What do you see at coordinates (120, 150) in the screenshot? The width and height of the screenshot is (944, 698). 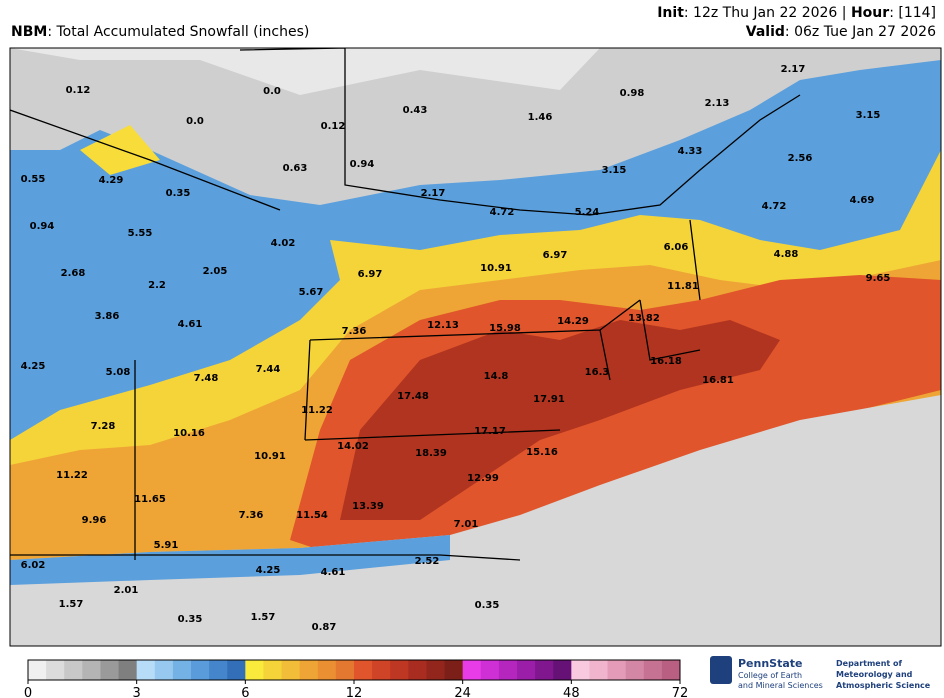 I see `yellow-patch` at bounding box center [120, 150].